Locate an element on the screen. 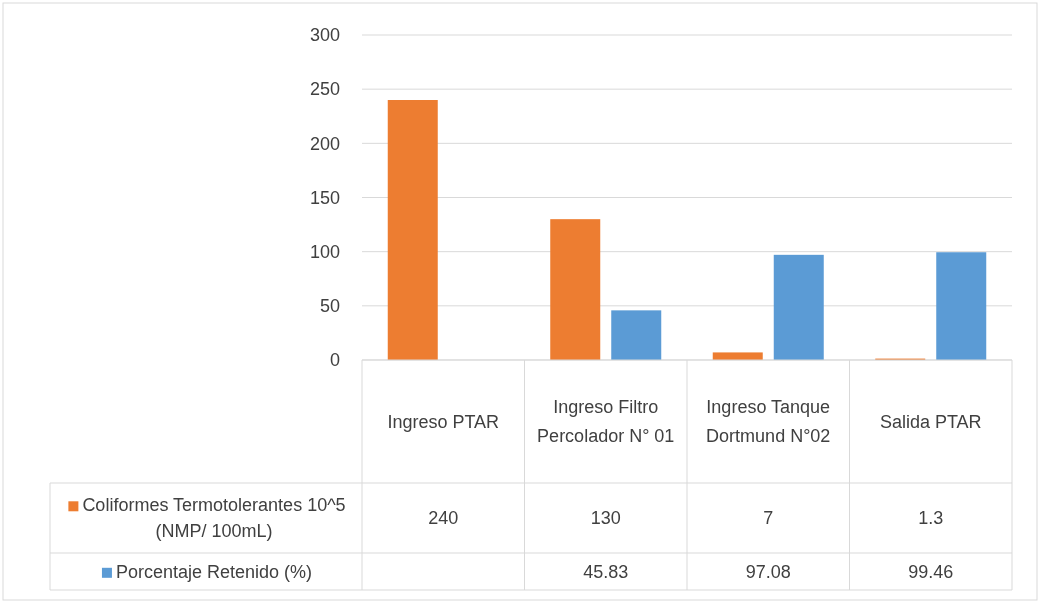 This screenshot has width=1041, height=604. data-label: 7 is located at coordinates (768, 518).